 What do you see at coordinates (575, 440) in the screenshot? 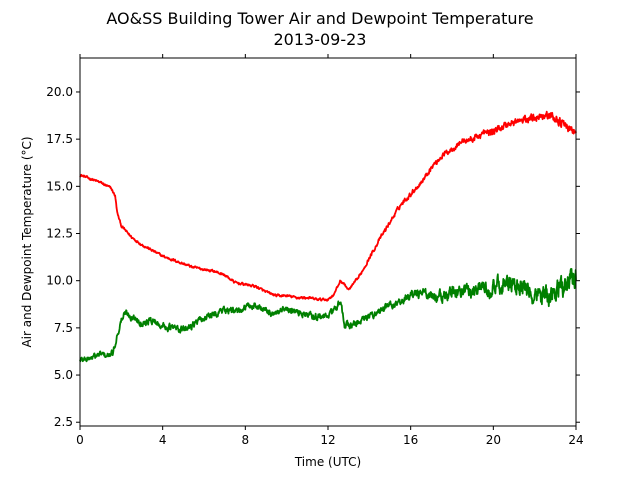
I see `x-tick-label: 24` at bounding box center [575, 440].